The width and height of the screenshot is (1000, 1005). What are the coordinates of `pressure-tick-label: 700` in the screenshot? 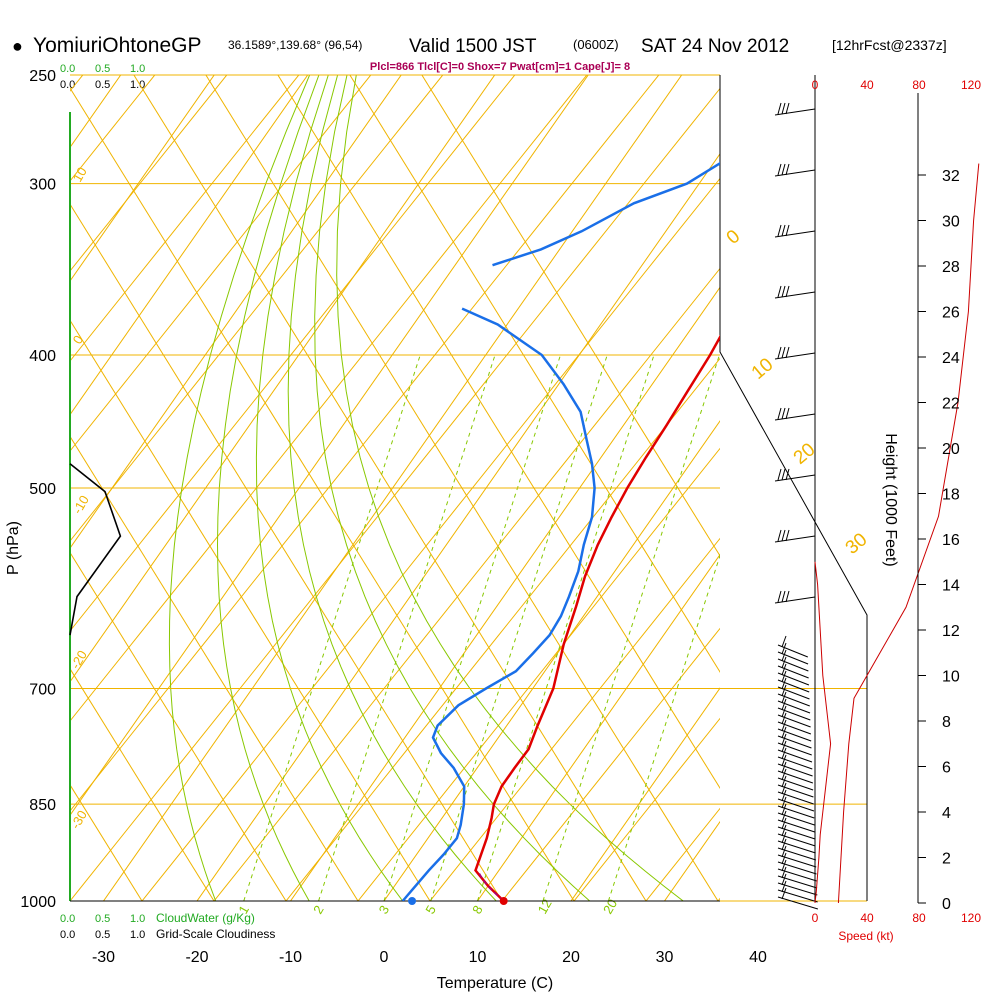 It's located at (42, 689).